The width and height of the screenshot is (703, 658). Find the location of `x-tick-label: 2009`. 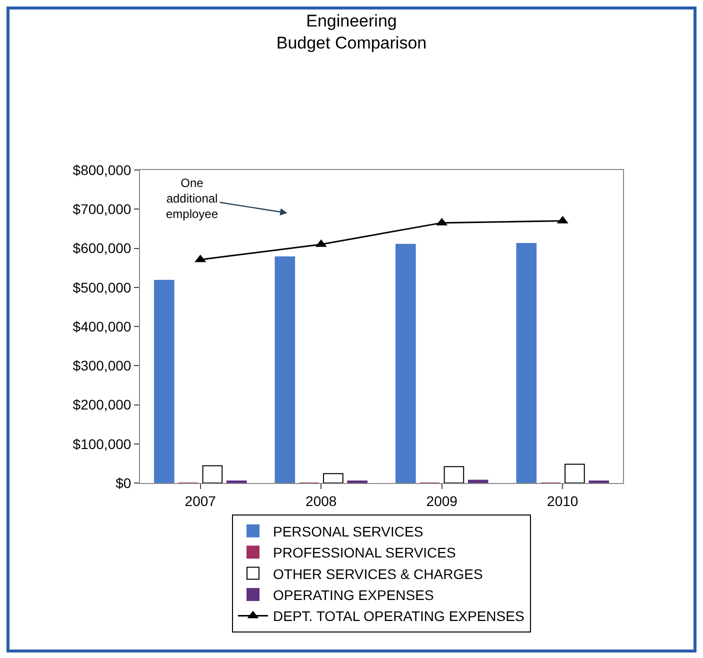

x-tick-label: 2009 is located at coordinates (442, 500).